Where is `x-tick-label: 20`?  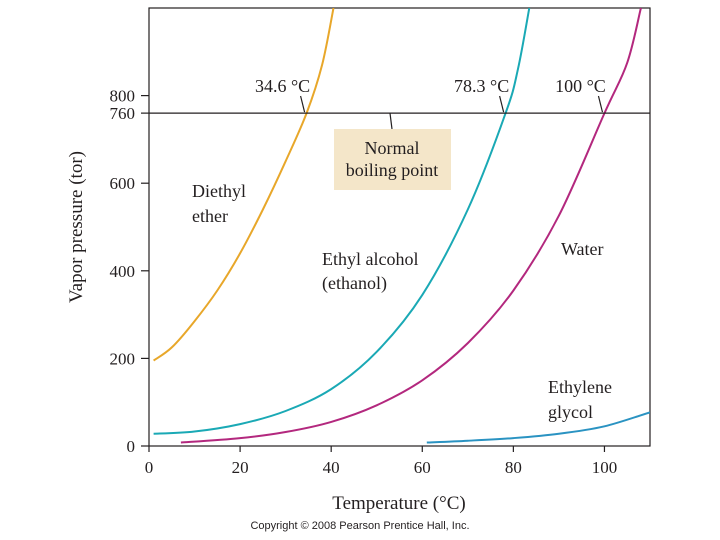 x-tick-label: 20 is located at coordinates (240, 467).